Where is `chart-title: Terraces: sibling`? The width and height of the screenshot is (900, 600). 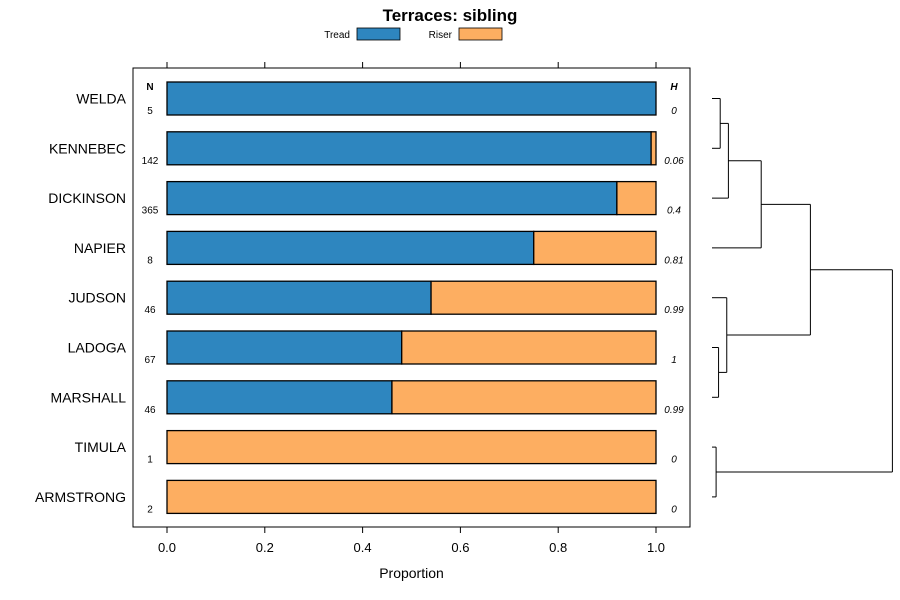
chart-title: Terraces: sibling is located at coordinates (450, 15).